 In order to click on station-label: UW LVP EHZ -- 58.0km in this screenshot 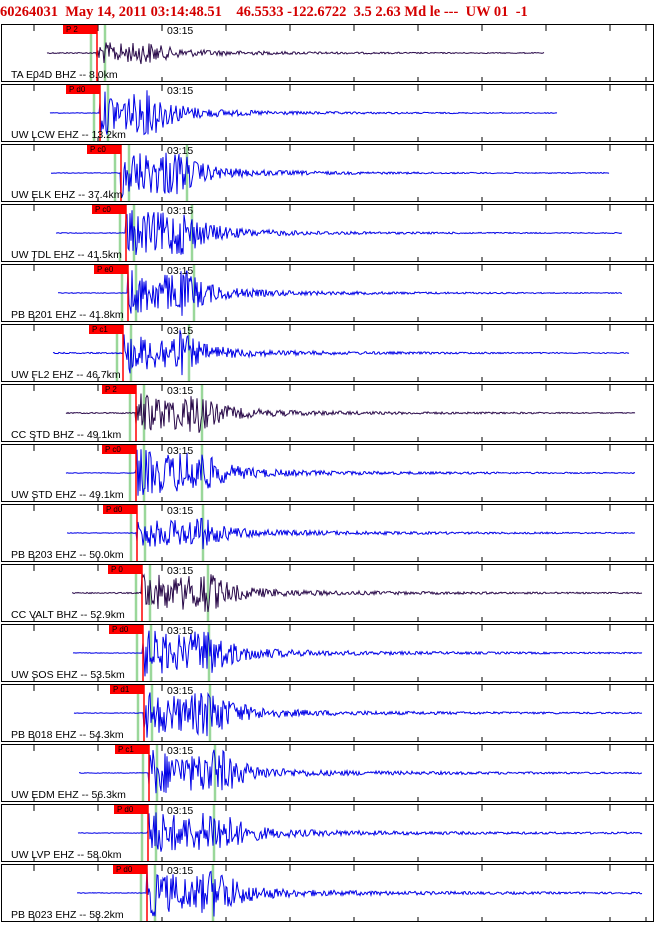, I will do `click(66, 855)`.